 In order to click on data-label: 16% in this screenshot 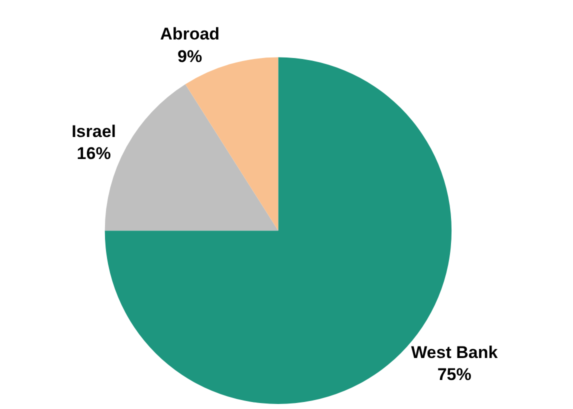, I will do `click(93, 153)`.